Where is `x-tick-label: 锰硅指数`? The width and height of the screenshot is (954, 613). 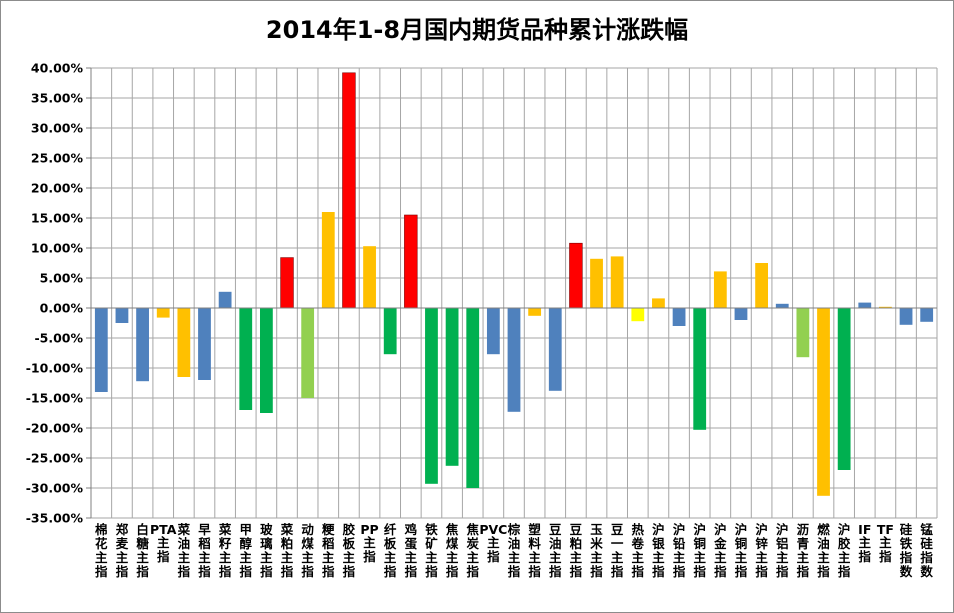
x-tick-label: 锰硅指数 is located at coordinates (926, 550).